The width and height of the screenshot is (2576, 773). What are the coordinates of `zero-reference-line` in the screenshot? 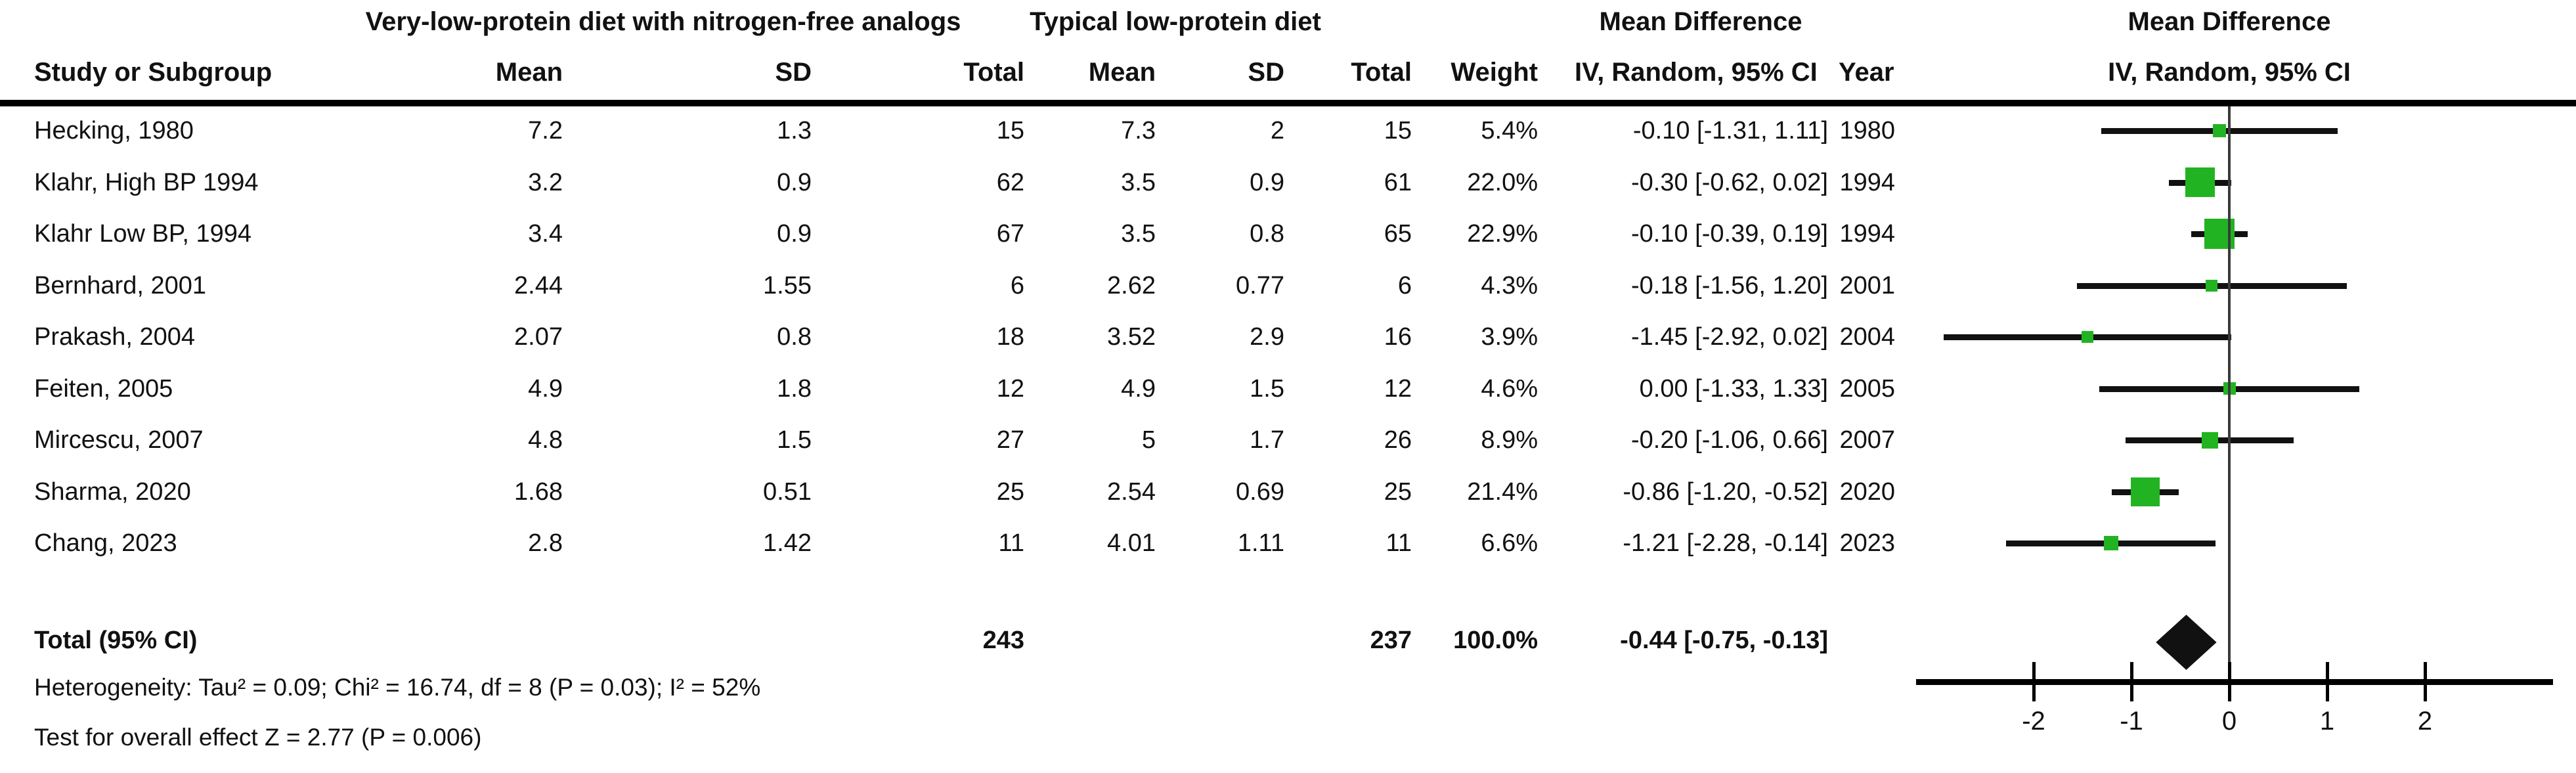 It's located at (2229, 396).